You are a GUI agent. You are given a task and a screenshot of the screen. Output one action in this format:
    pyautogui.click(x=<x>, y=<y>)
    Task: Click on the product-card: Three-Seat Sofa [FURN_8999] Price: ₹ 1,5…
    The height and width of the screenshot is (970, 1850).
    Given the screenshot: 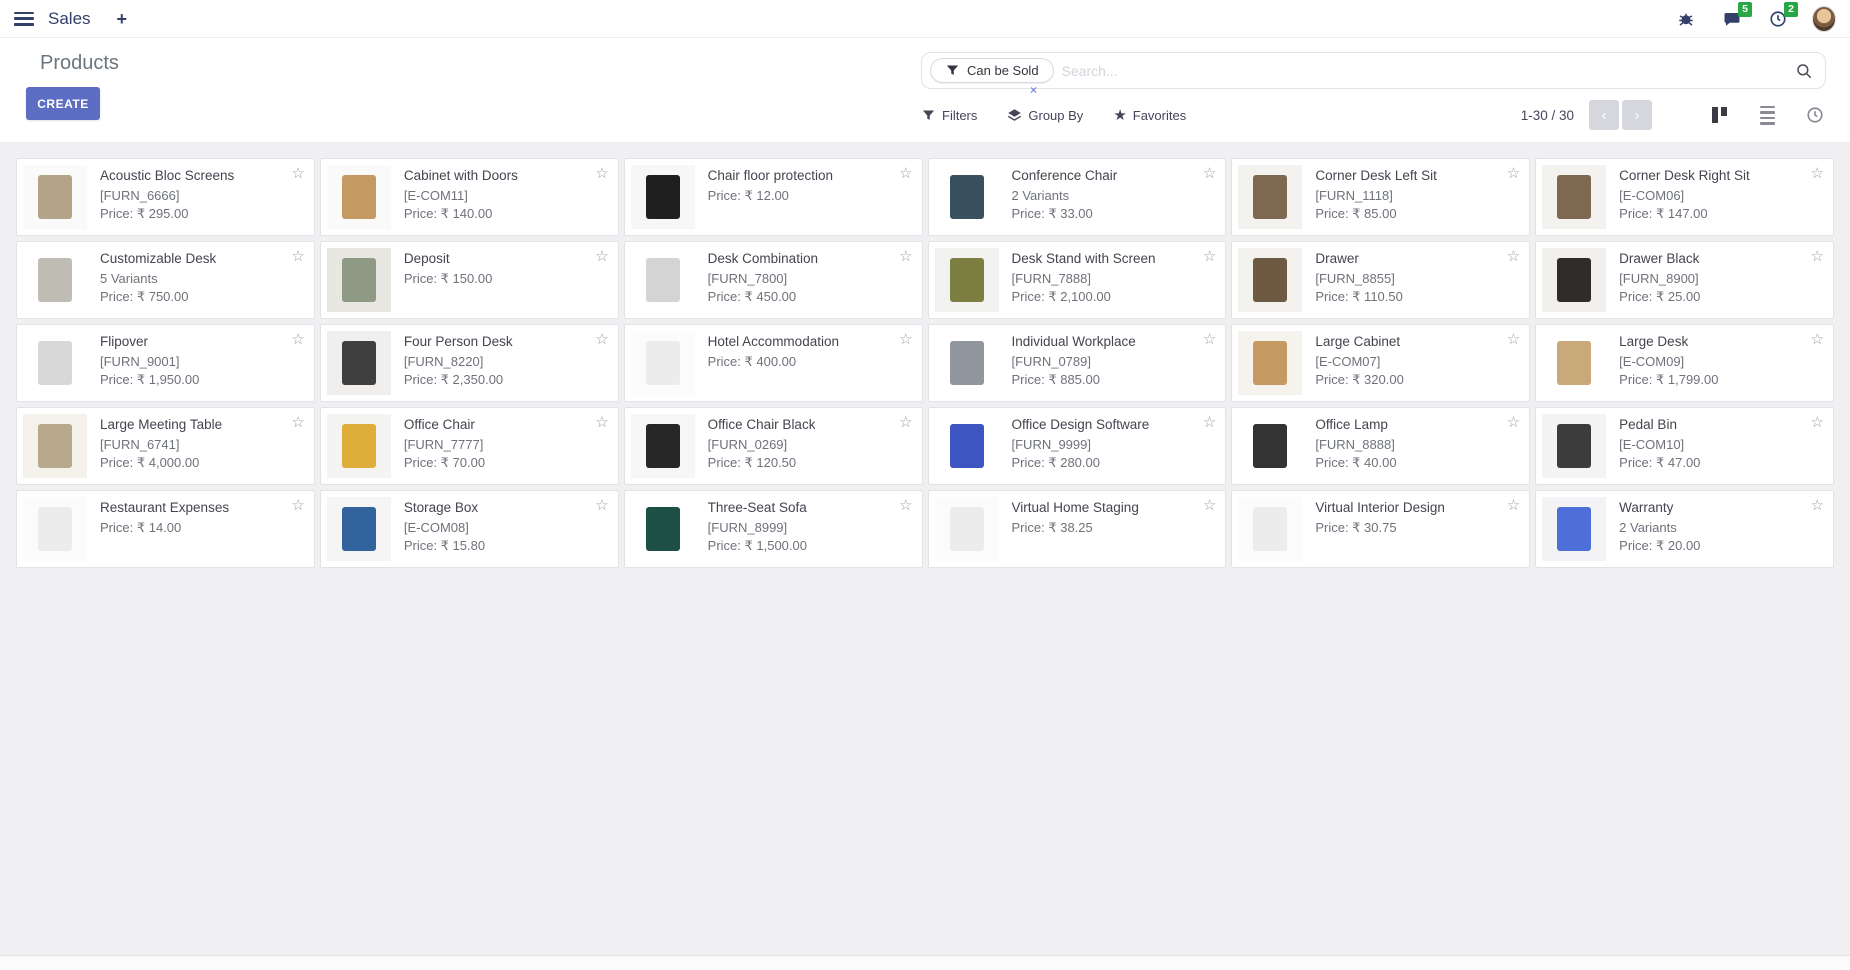 What is the action you would take?
    pyautogui.click(x=773, y=529)
    